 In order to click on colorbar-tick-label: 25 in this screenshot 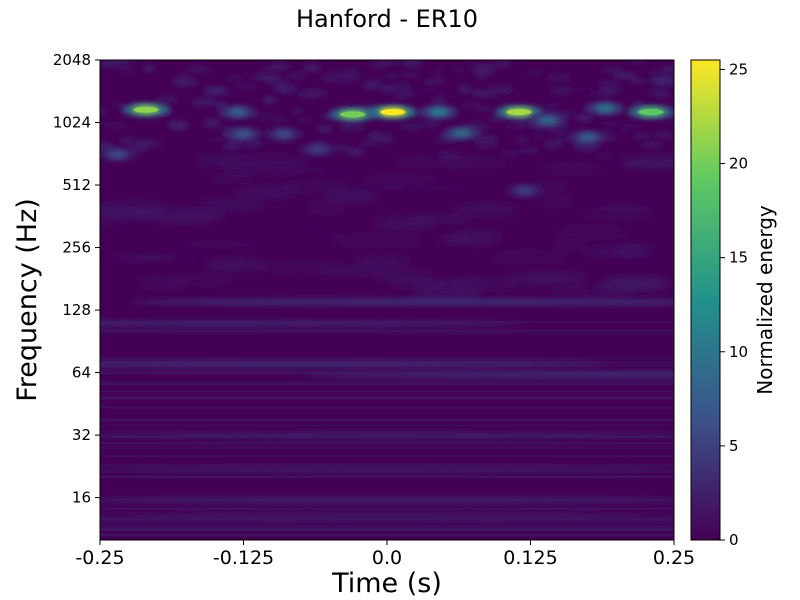, I will do `click(738, 69)`.